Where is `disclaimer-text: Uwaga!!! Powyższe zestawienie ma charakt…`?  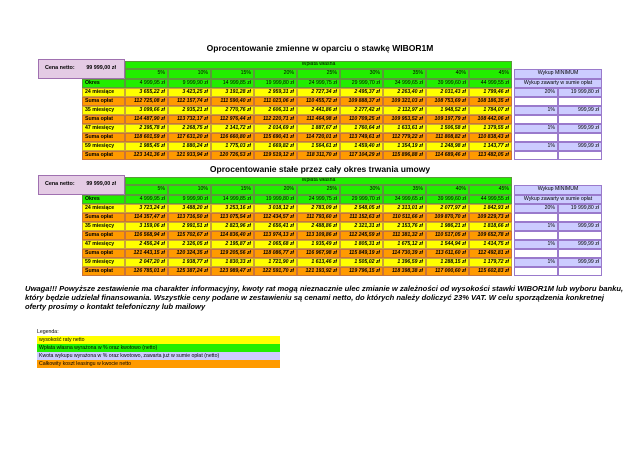 disclaimer-text: Uwaga!!! Powyższe zestawienie ma charakt… is located at coordinates (324, 298).